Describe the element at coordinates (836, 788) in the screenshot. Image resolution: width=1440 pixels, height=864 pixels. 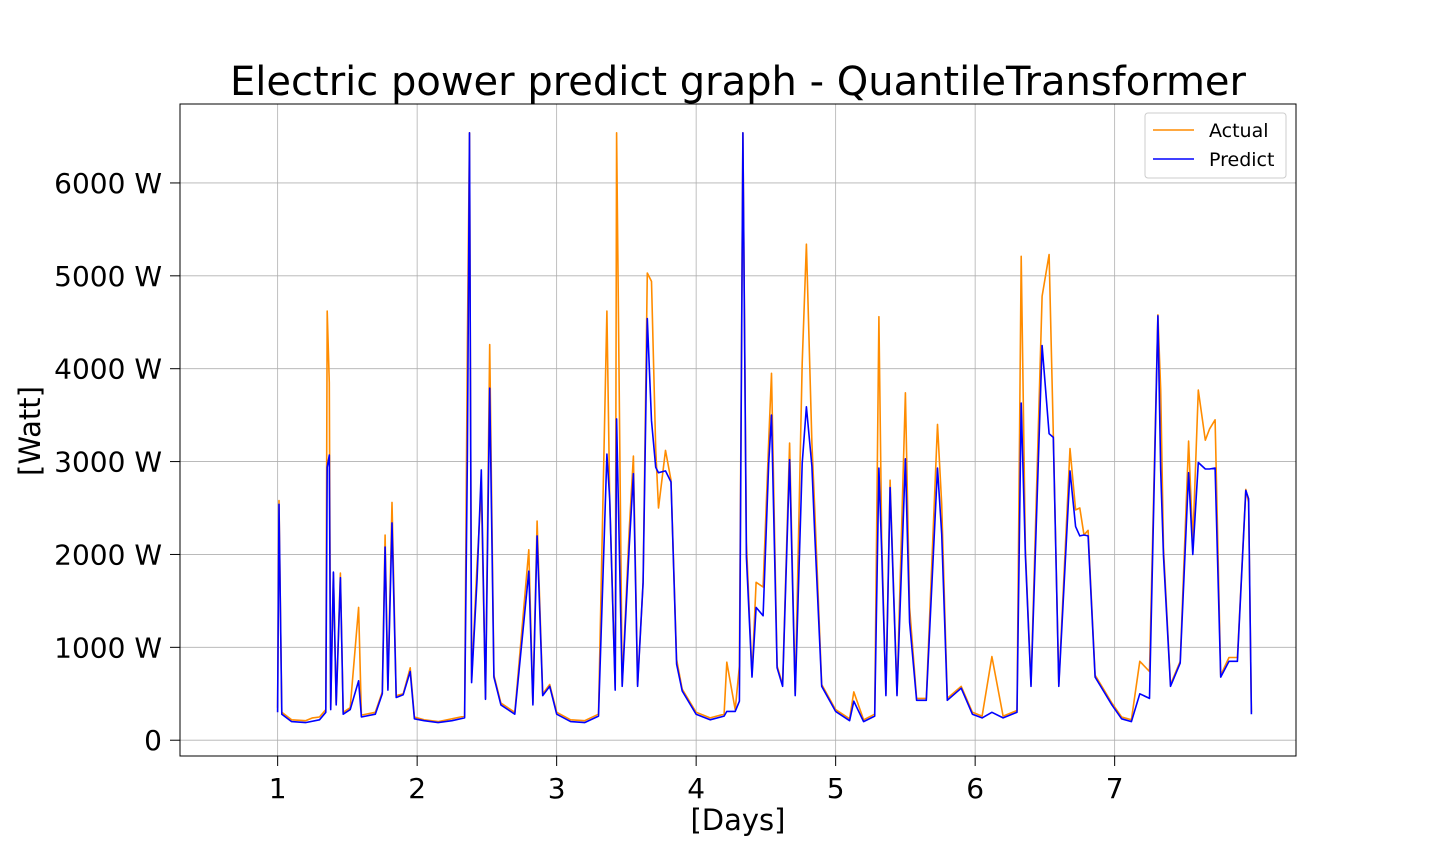
I see `x-tick-label: 5` at that location.